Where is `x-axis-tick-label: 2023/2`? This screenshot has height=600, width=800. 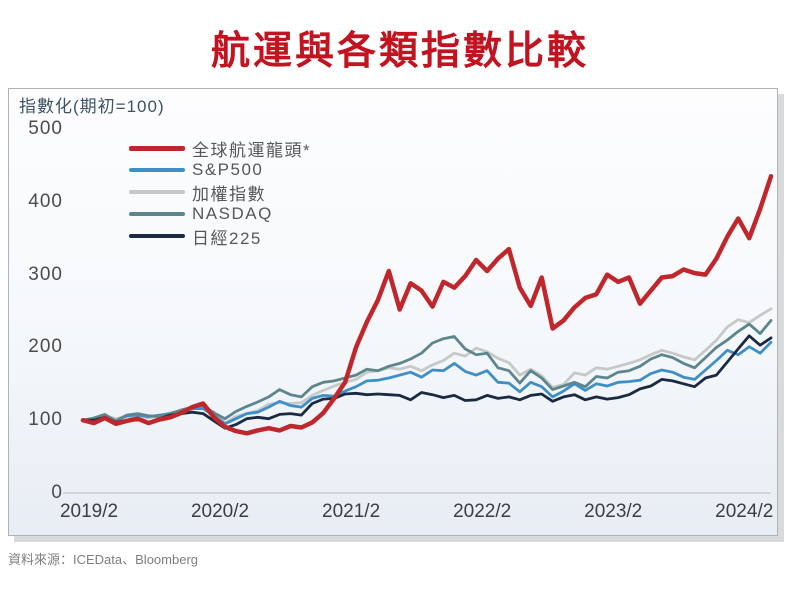 x-axis-tick-label: 2023/2 is located at coordinates (613, 511).